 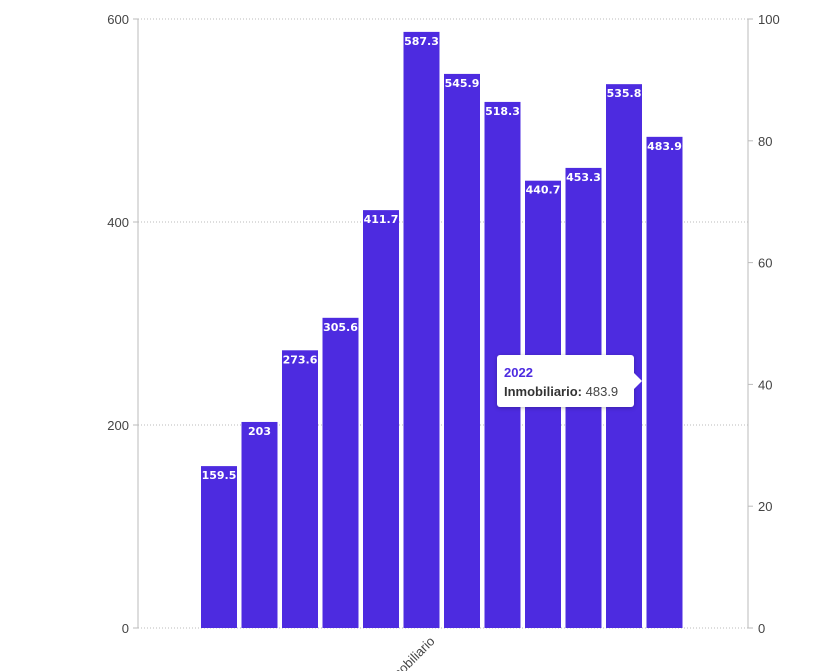 I want to click on tooltip-row: Inmobiliario: 483.9, so click(x=565, y=391).